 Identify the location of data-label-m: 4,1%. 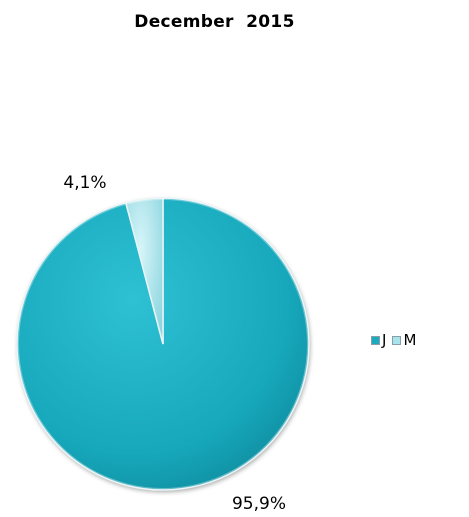
(84, 183).